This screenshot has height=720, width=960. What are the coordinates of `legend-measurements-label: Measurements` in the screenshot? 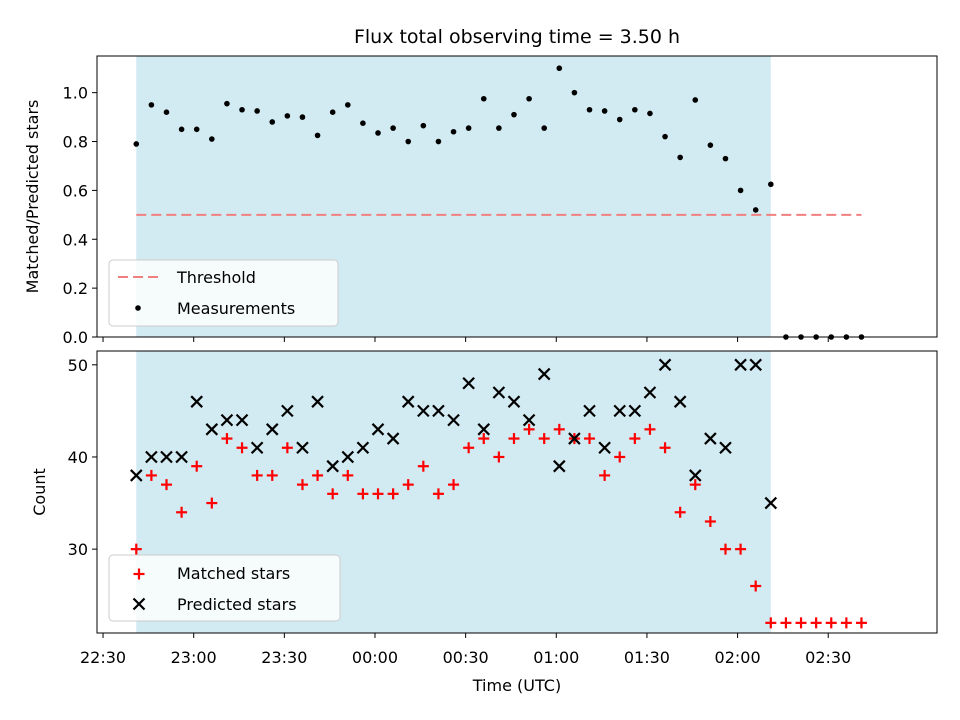 It's located at (236, 308).